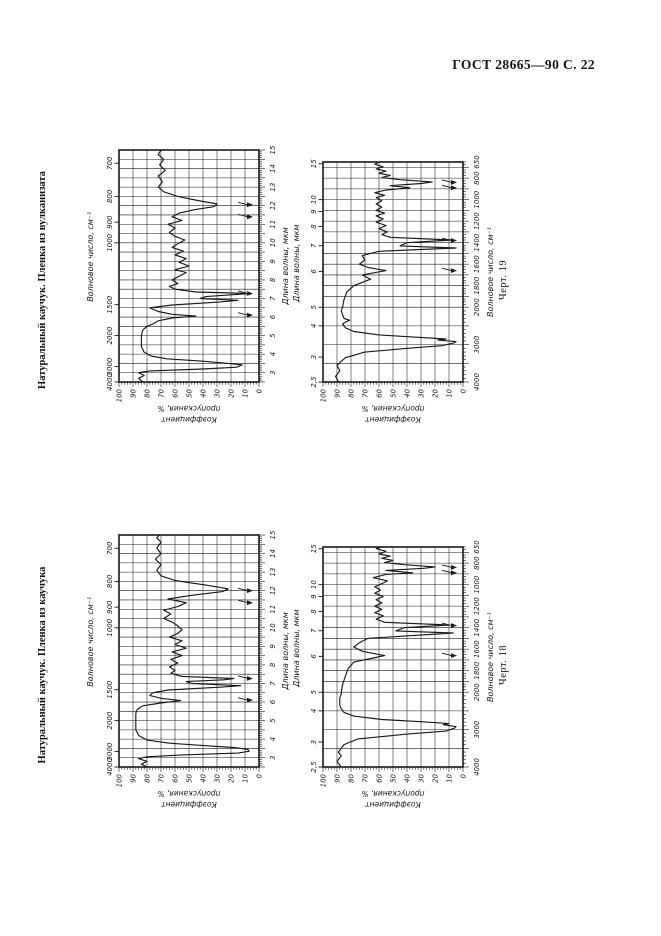  Describe the element at coordinates (90, 642) in the screenshot. I see `top-axis-title: Волновое число, см⁻¹` at that location.